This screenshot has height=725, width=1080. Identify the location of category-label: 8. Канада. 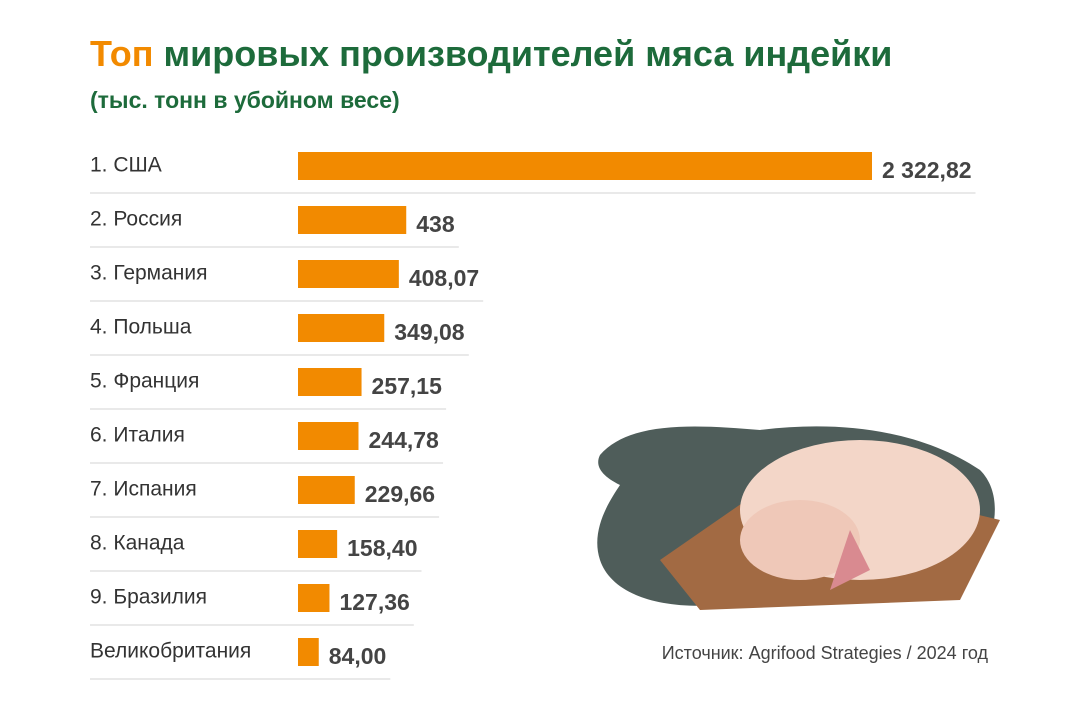
(137, 543).